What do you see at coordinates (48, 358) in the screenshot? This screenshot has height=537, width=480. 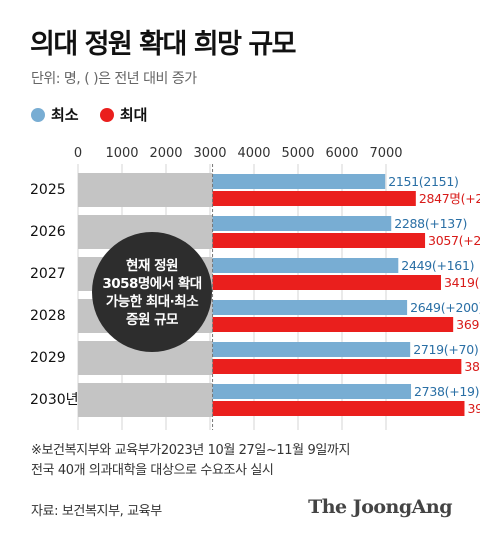 I see `category-label: 2029` at bounding box center [48, 358].